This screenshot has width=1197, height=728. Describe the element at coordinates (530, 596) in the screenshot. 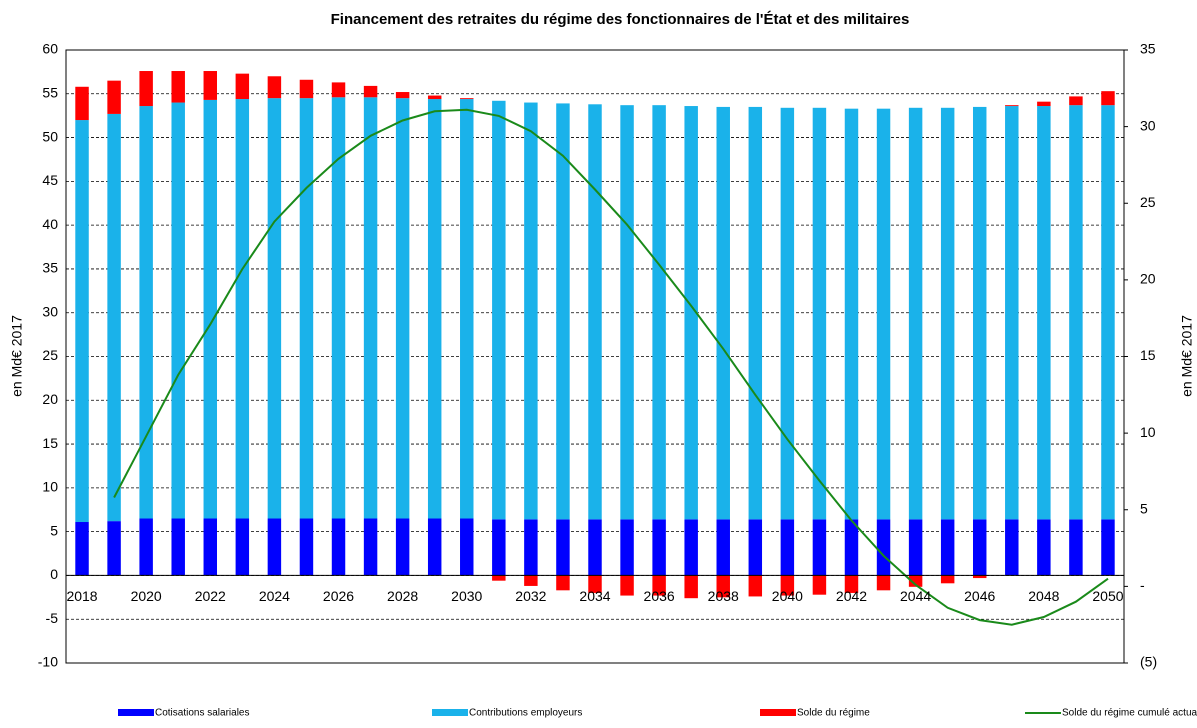

I see `x-tick-label: 2032` at that location.